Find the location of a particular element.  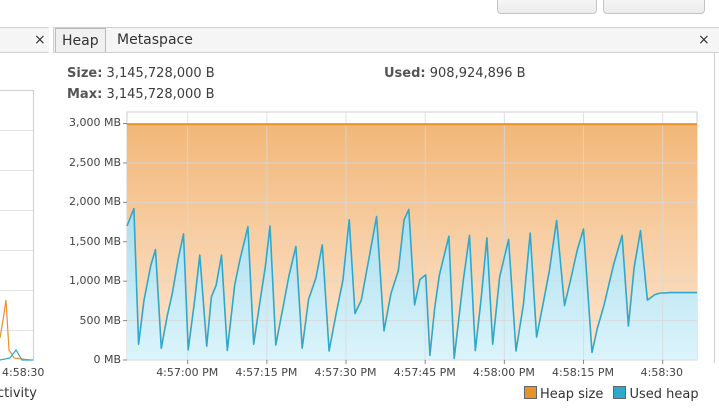

heap-size-value: 3,145,728,000 B is located at coordinates (160, 73).